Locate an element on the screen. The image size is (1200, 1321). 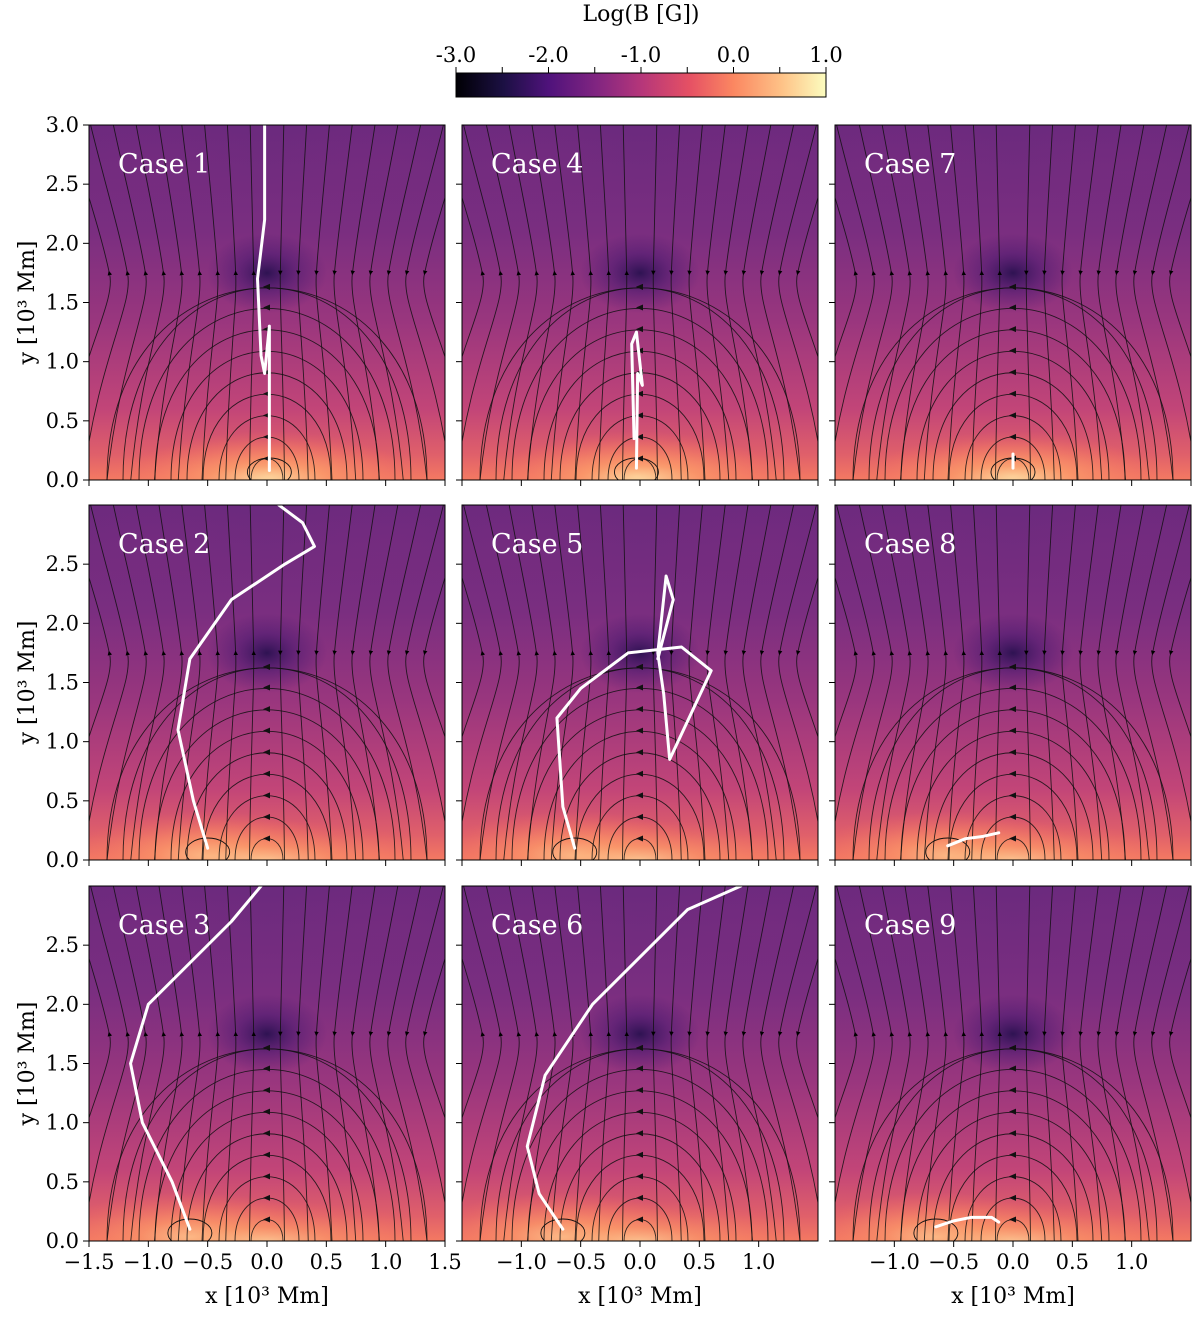
colorbar-gradient is located at coordinates (641, 85).